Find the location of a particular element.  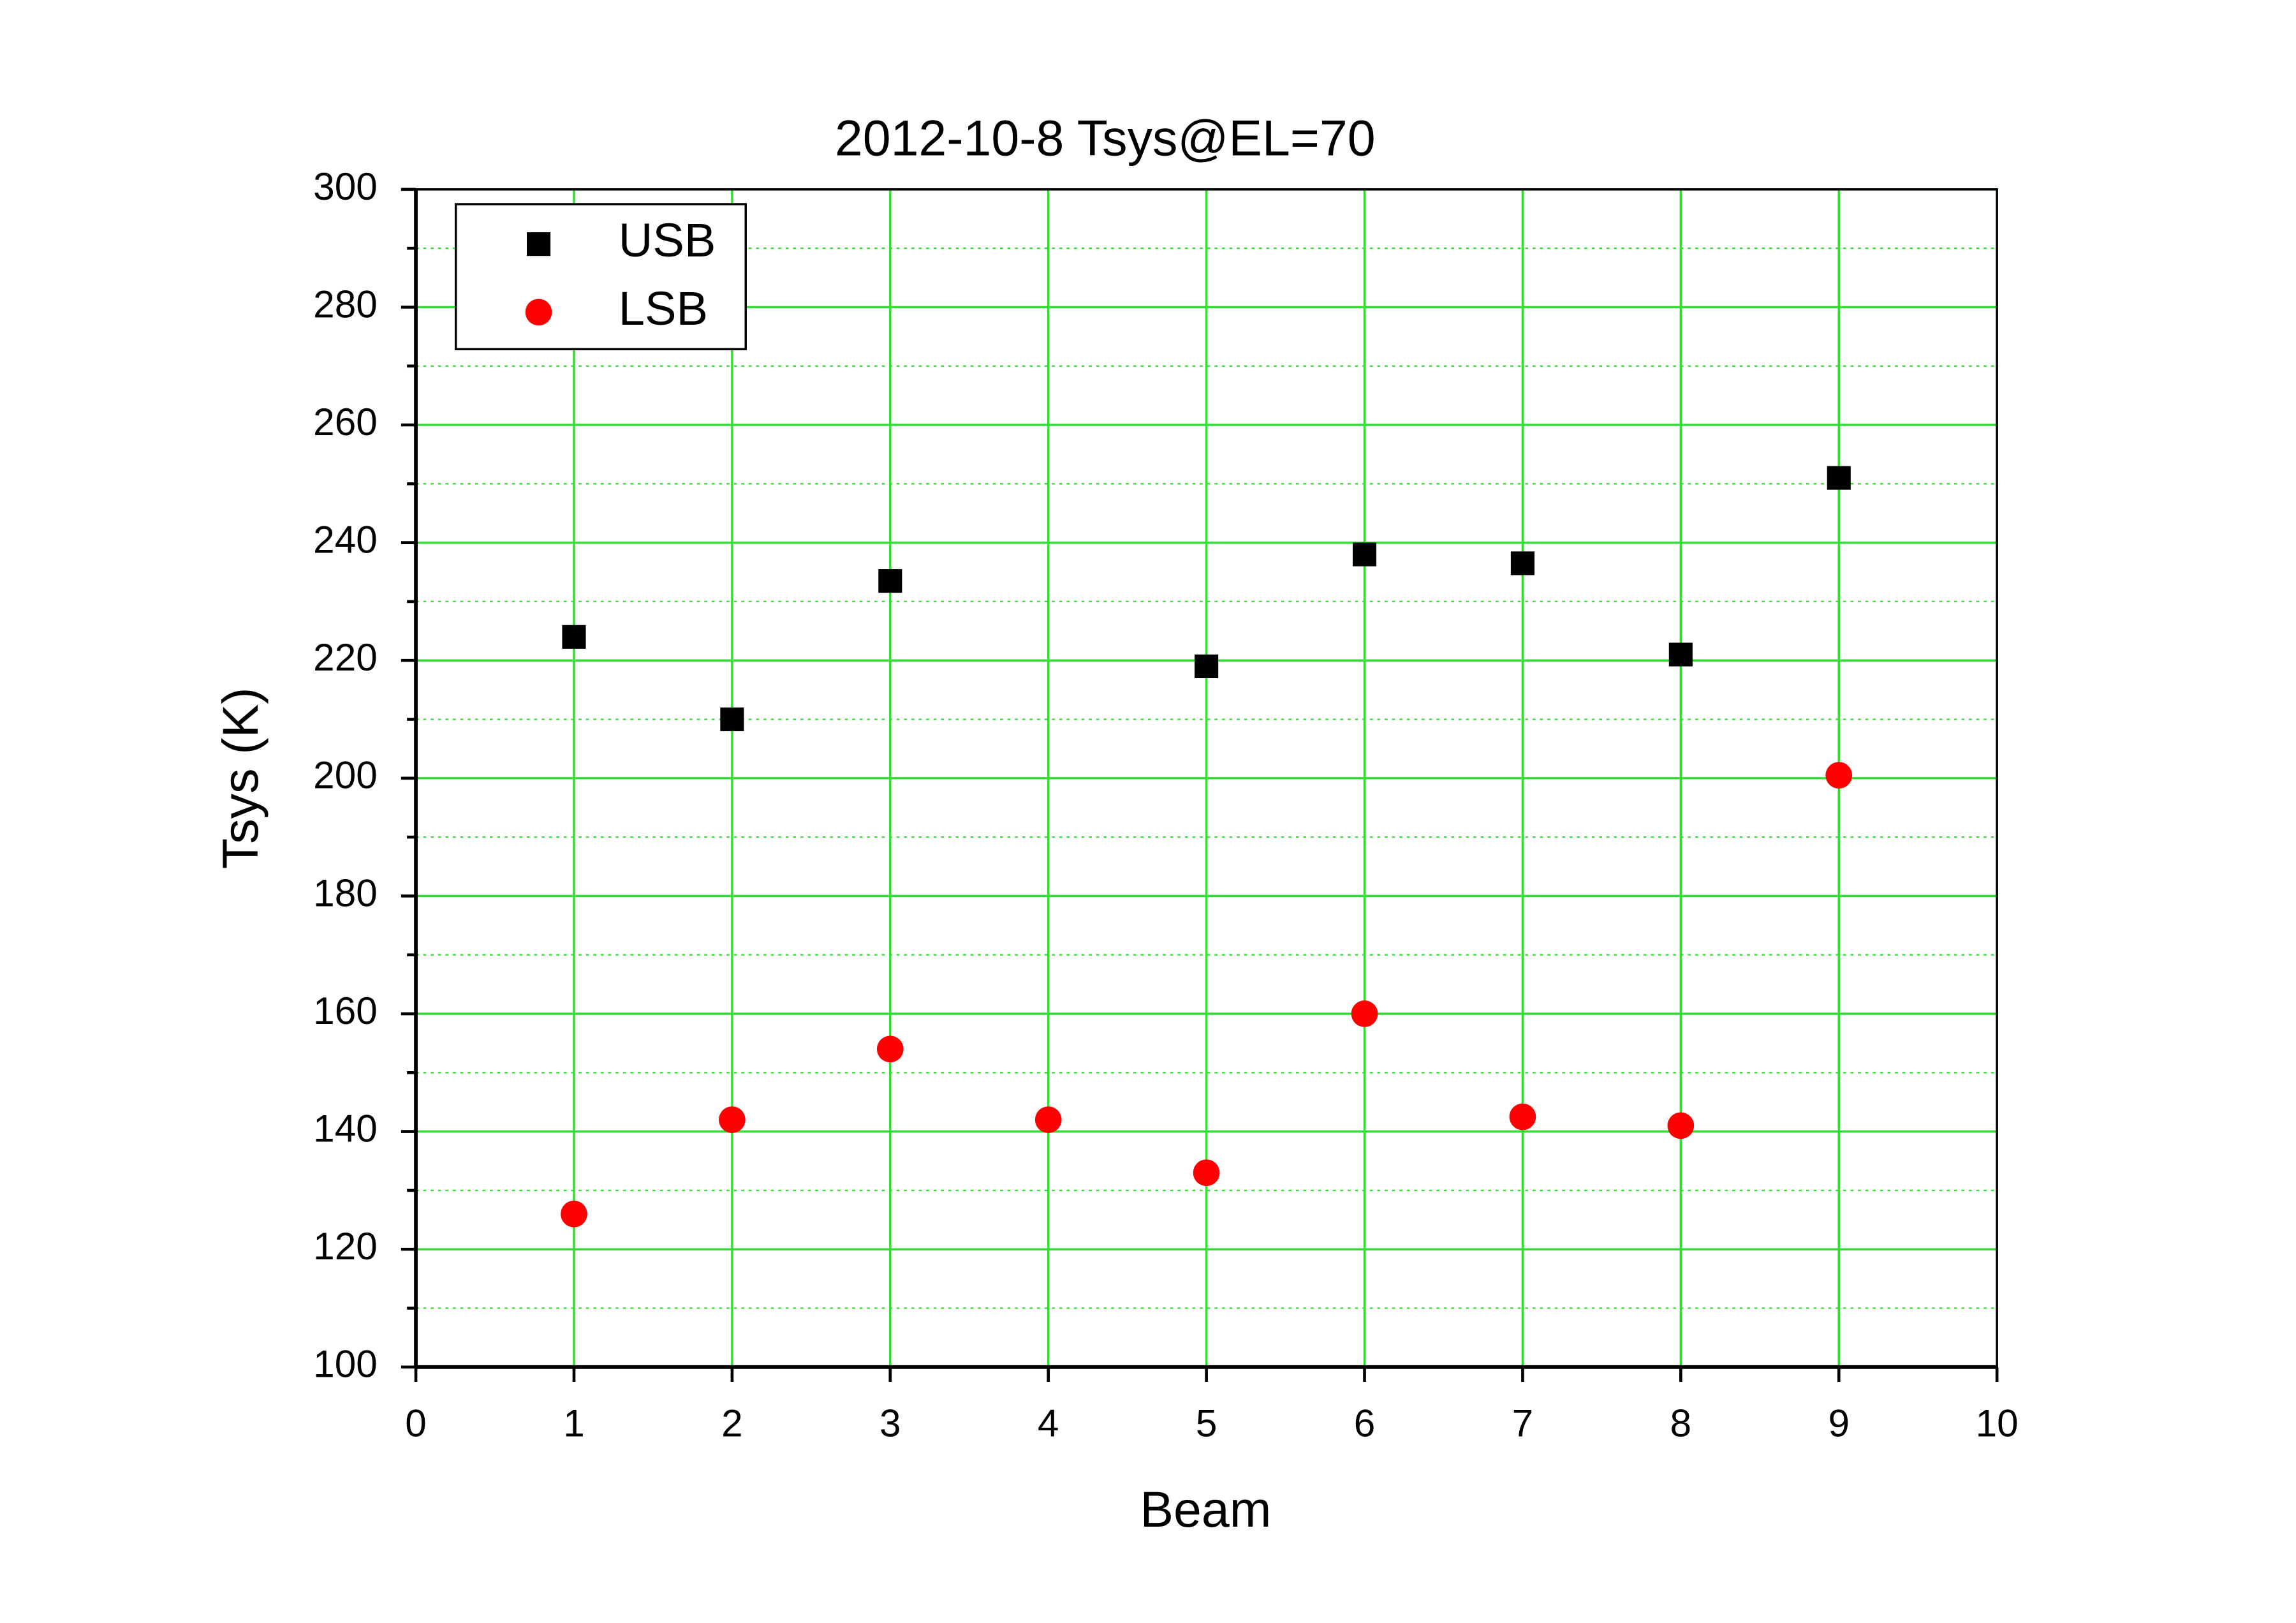

x-tick-label: 6 is located at coordinates (1365, 1422).